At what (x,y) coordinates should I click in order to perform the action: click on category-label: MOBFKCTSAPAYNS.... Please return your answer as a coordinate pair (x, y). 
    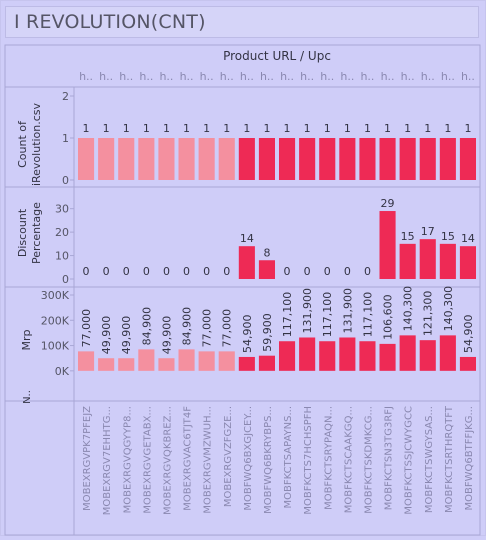
    Looking at the image, I should click on (288, 457).